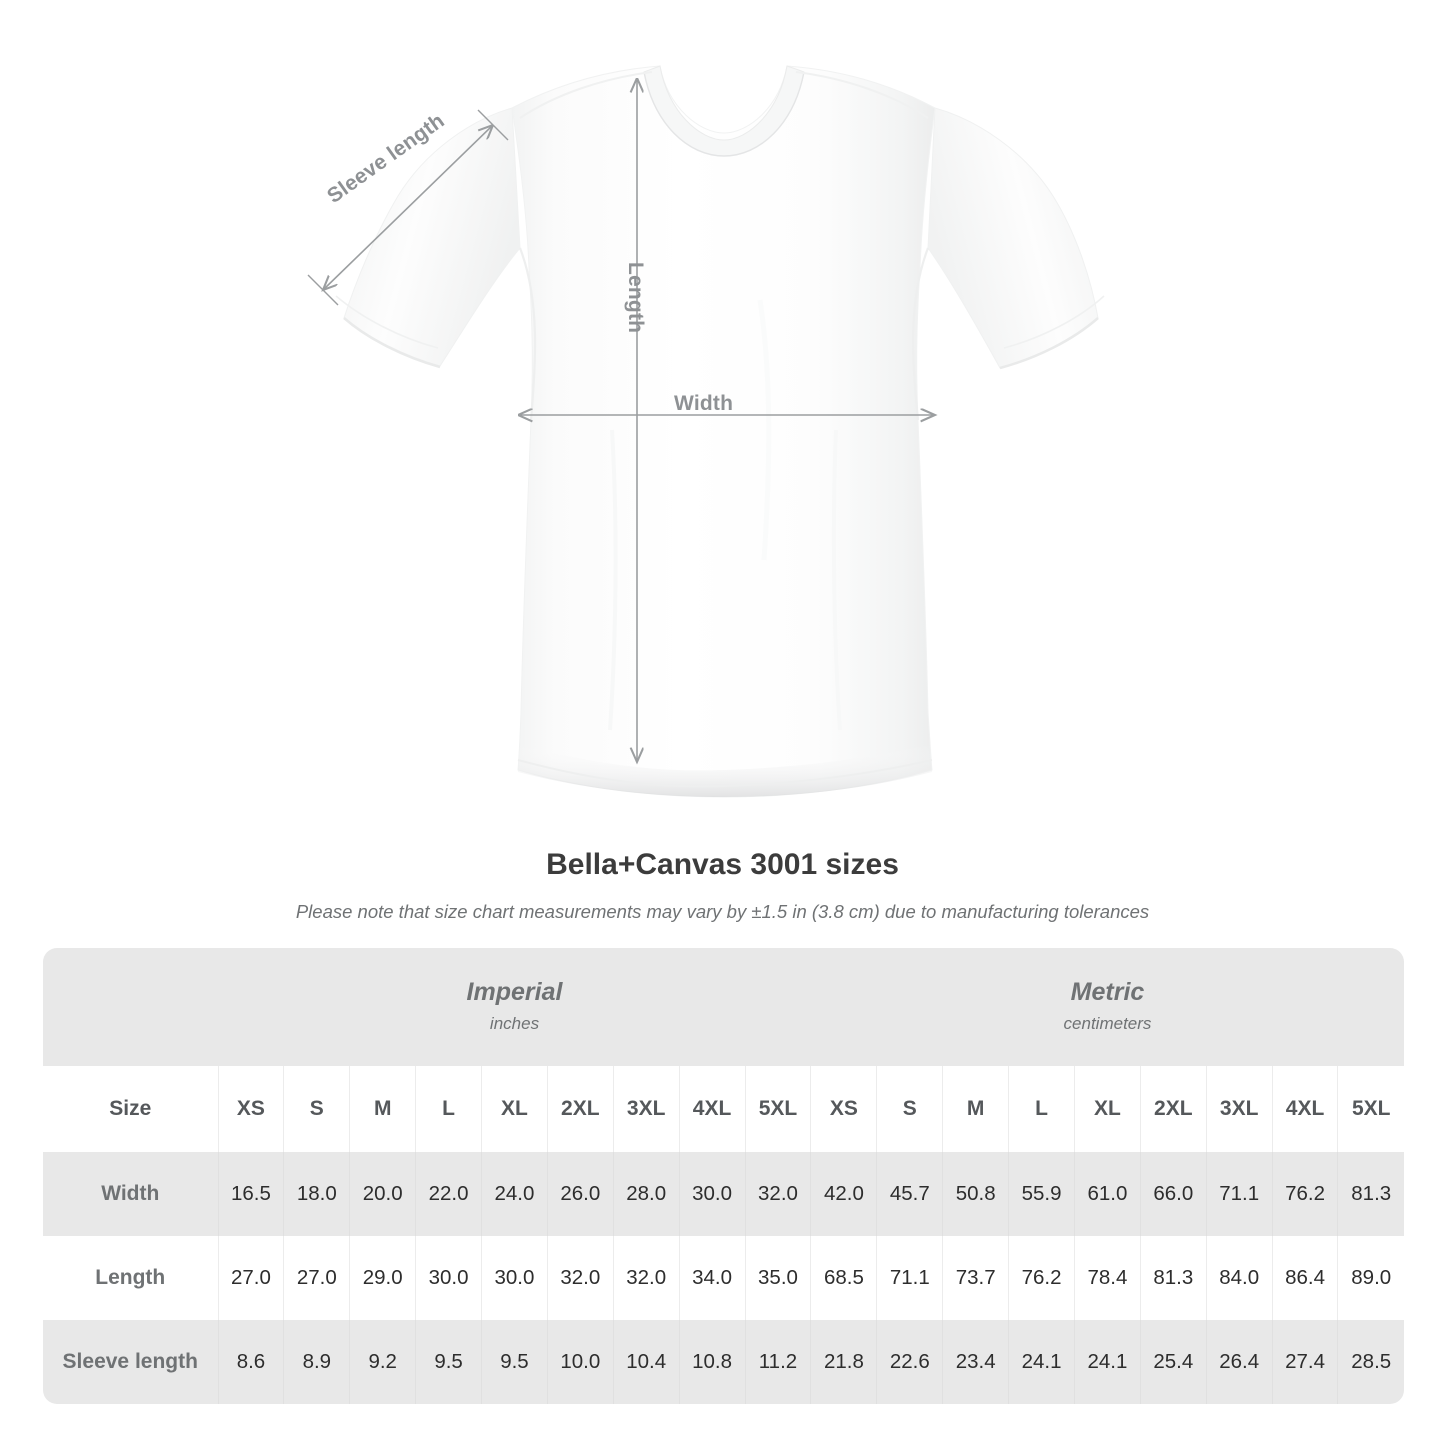 The height and width of the screenshot is (1445, 1445). Describe the element at coordinates (1107, 1278) in the screenshot. I see `measurement-cell: 78.4` at that location.